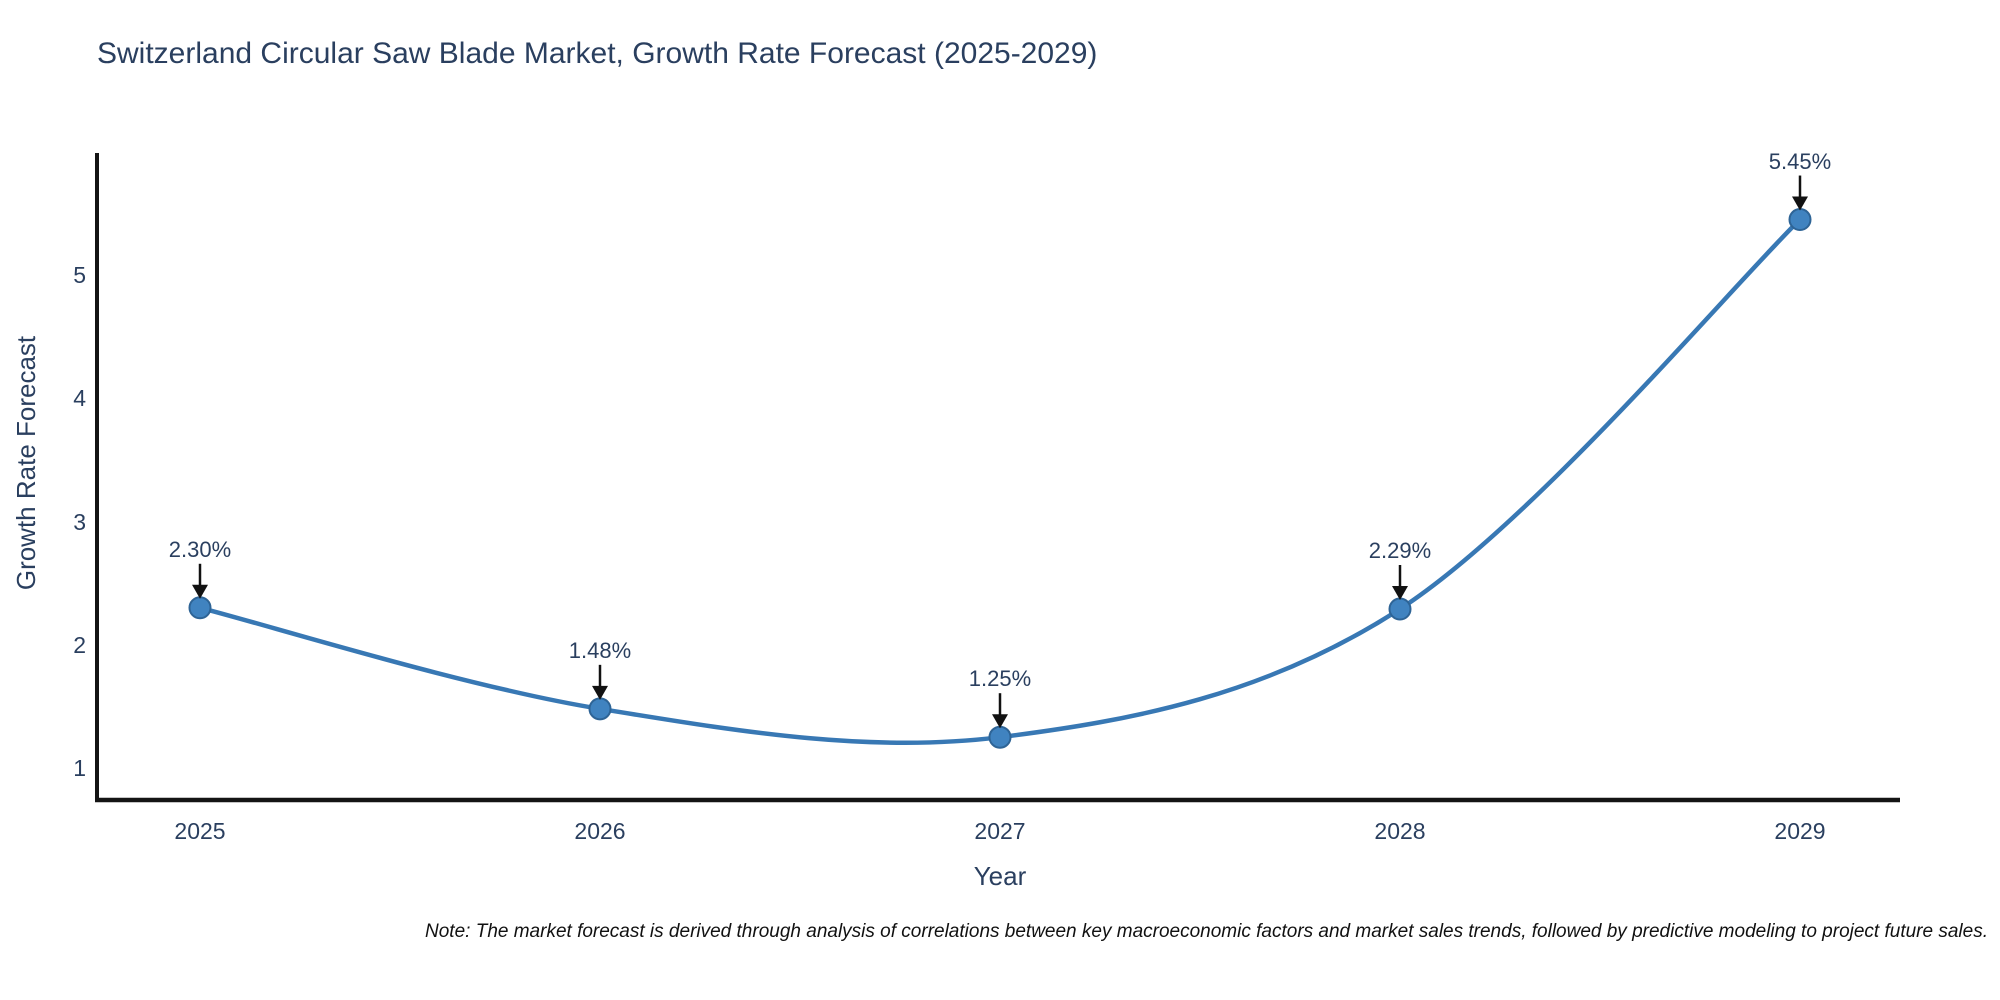 The image size is (2000, 1000). Describe the element at coordinates (1800, 831) in the screenshot. I see `x-tick-label: 2029` at that location.